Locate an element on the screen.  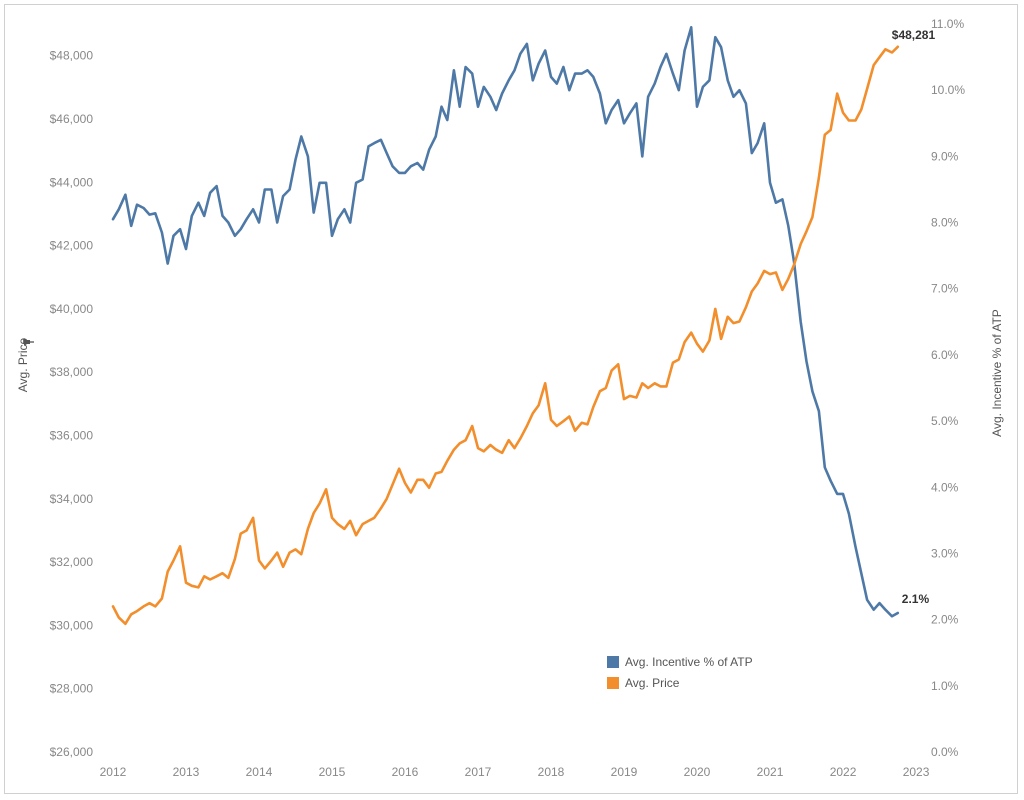
y-left-tick-label: $28,000 is located at coordinates (72, 689).